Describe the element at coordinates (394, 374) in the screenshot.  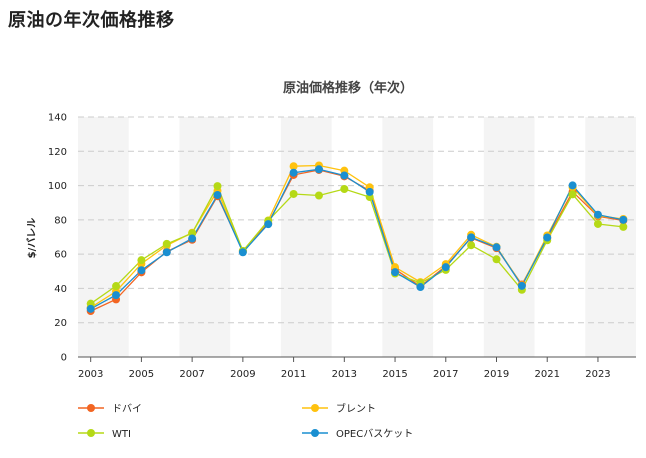
I see `x-tick-label: 2015` at that location.